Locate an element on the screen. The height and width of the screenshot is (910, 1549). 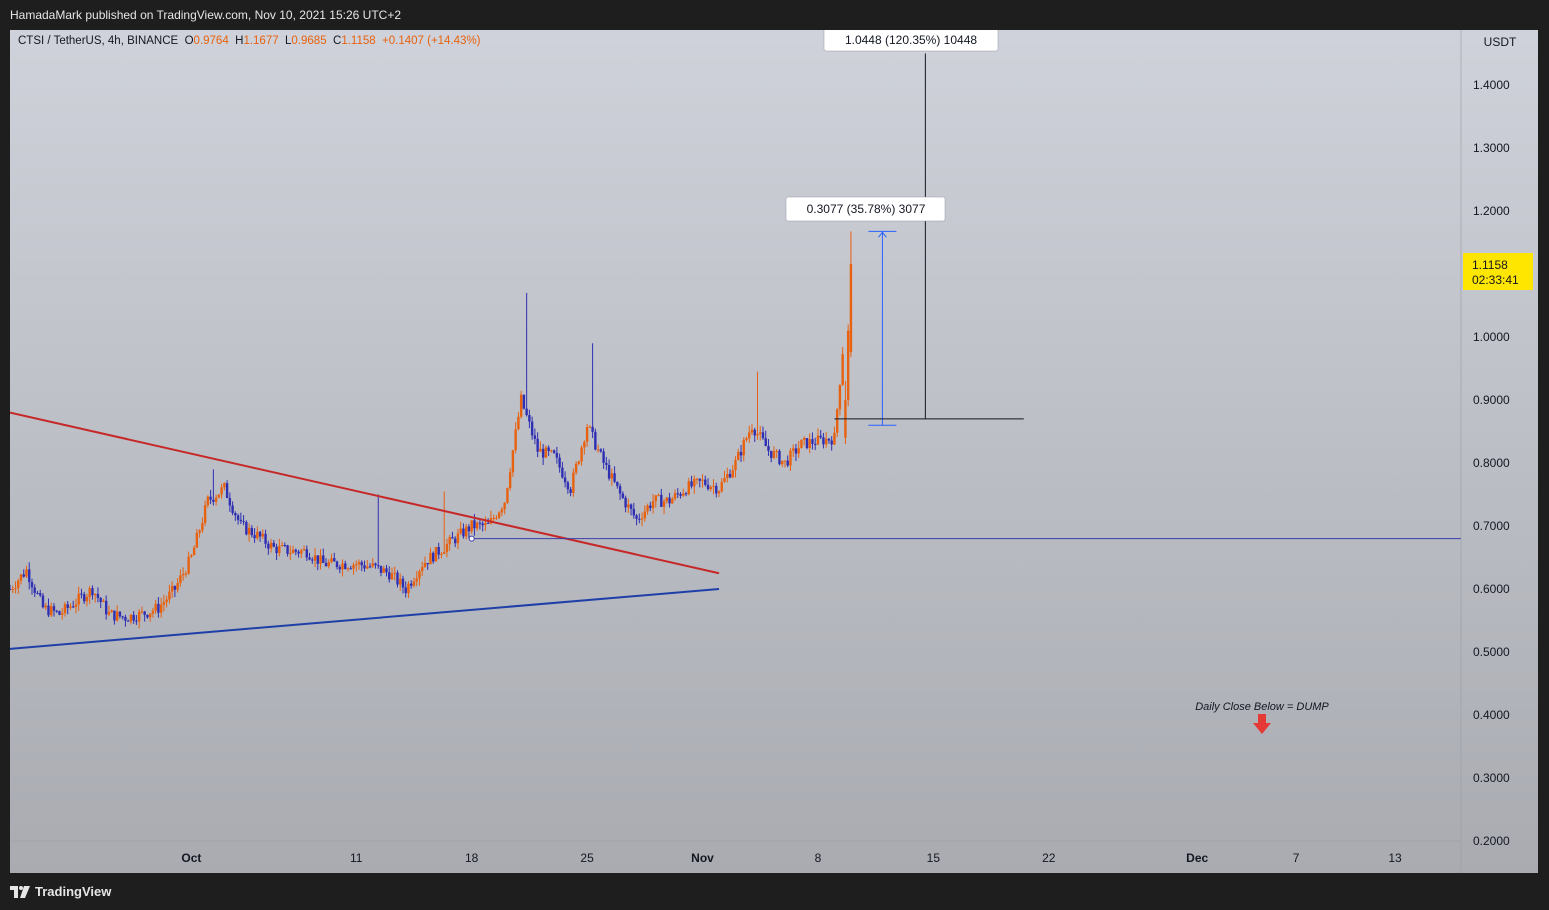
level-anchor-point is located at coordinates (471, 538).